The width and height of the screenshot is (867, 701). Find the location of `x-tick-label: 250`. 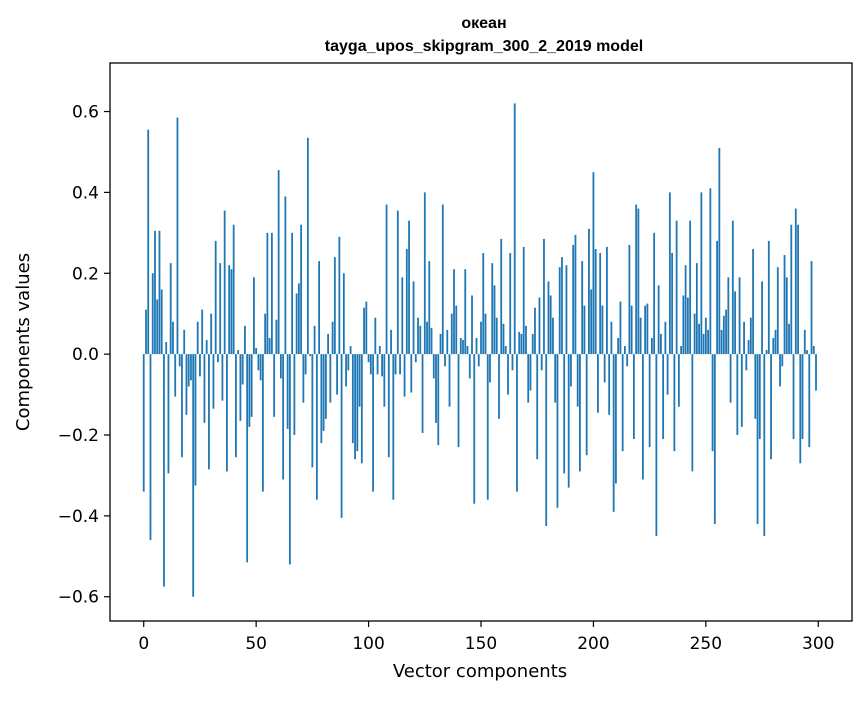

x-tick-label: 250 is located at coordinates (706, 644).